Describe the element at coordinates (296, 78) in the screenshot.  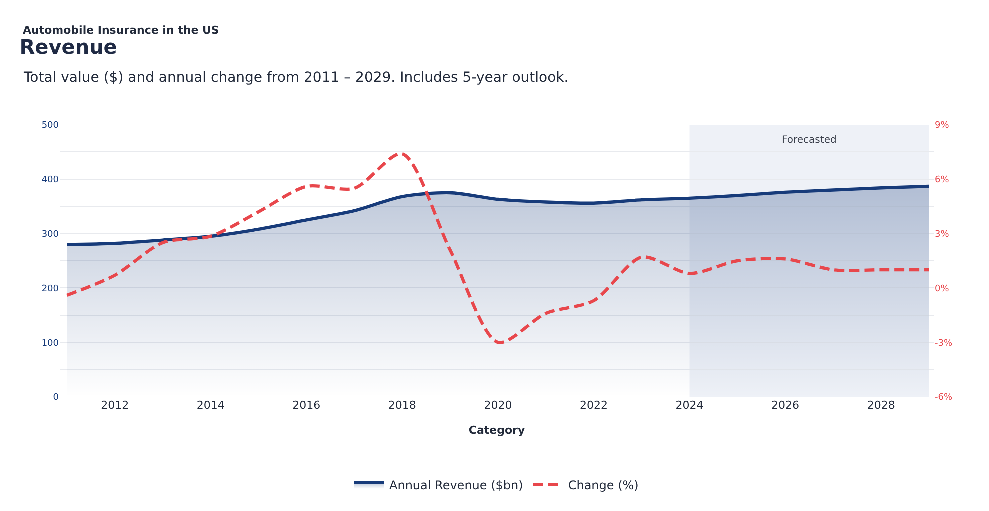
I see `chart-subtitle: Total value ($) and annual change from 2011 – 2029. Includes 5-year outlook.` at that location.